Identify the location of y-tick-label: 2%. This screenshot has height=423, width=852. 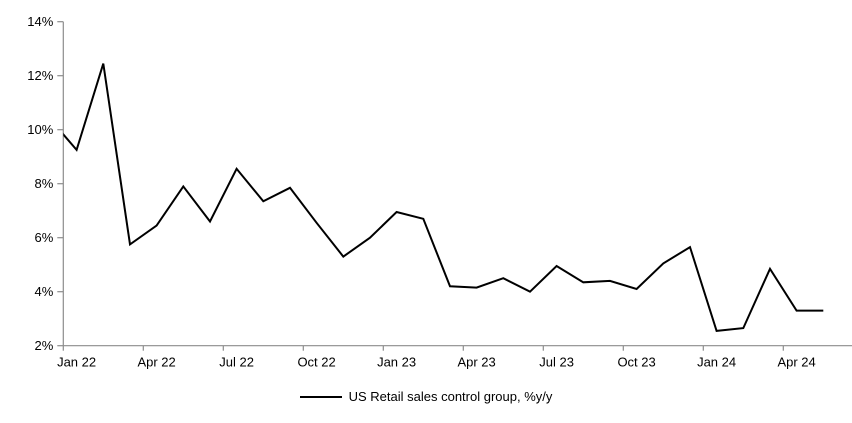
(44, 345).